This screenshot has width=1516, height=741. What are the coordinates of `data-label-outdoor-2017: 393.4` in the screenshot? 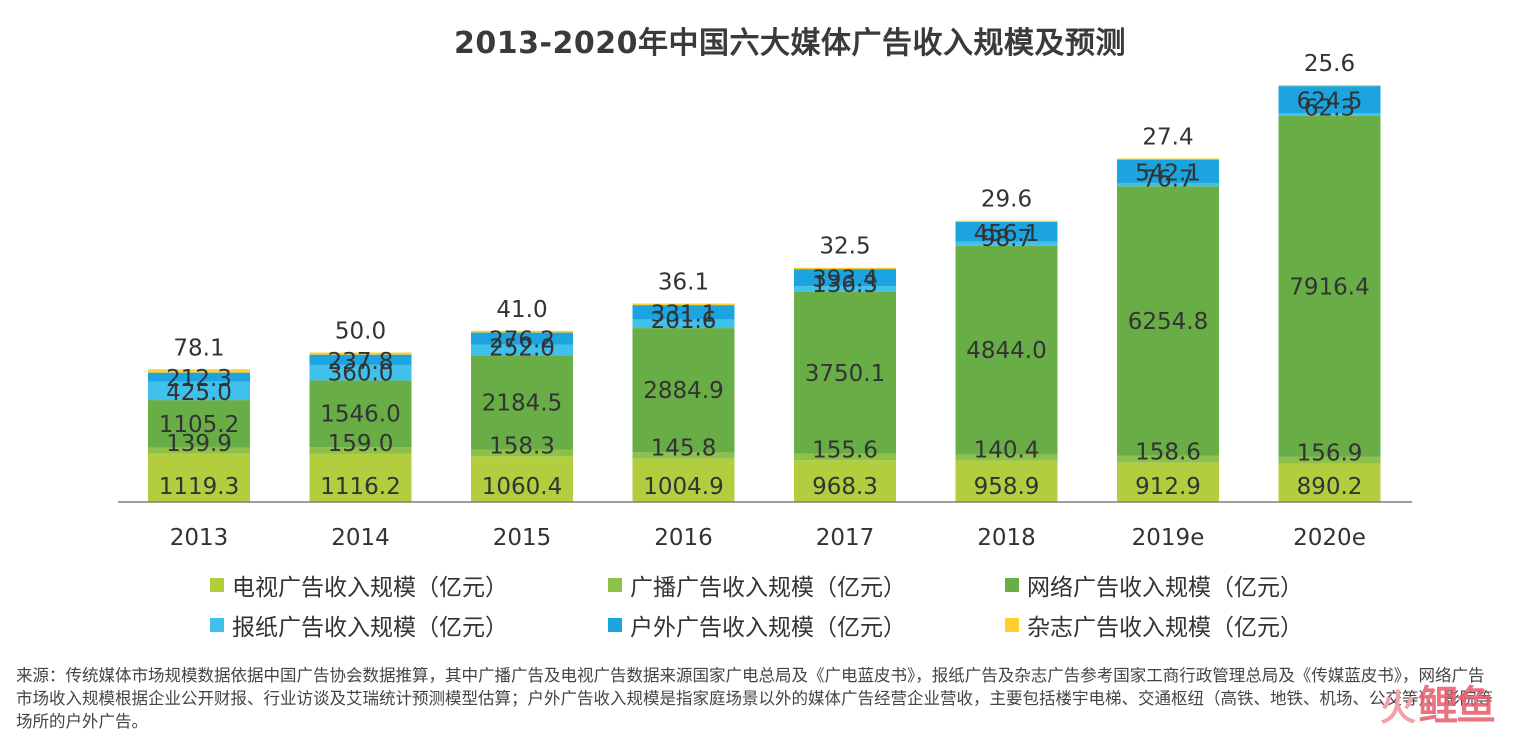 It's located at (845, 280).